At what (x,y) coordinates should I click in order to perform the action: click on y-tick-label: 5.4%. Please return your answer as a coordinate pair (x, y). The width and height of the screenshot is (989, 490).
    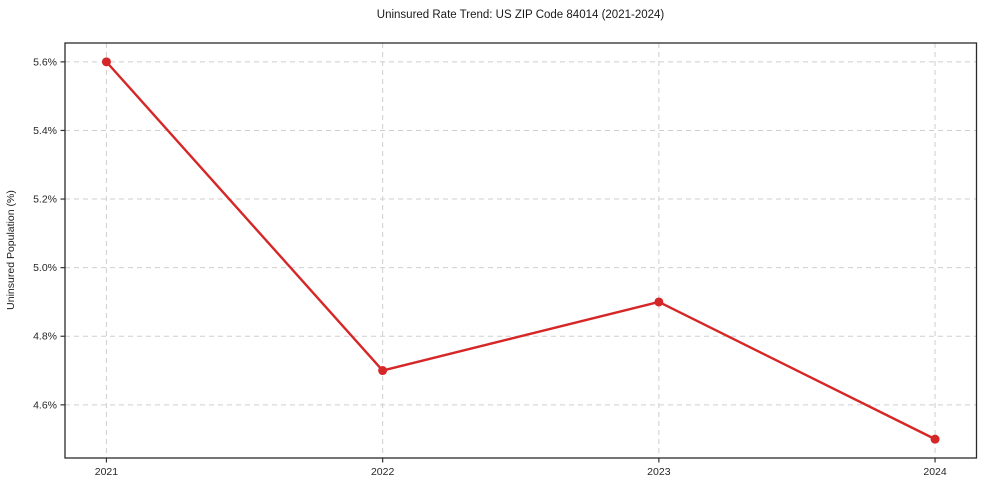
    Looking at the image, I should click on (45, 131).